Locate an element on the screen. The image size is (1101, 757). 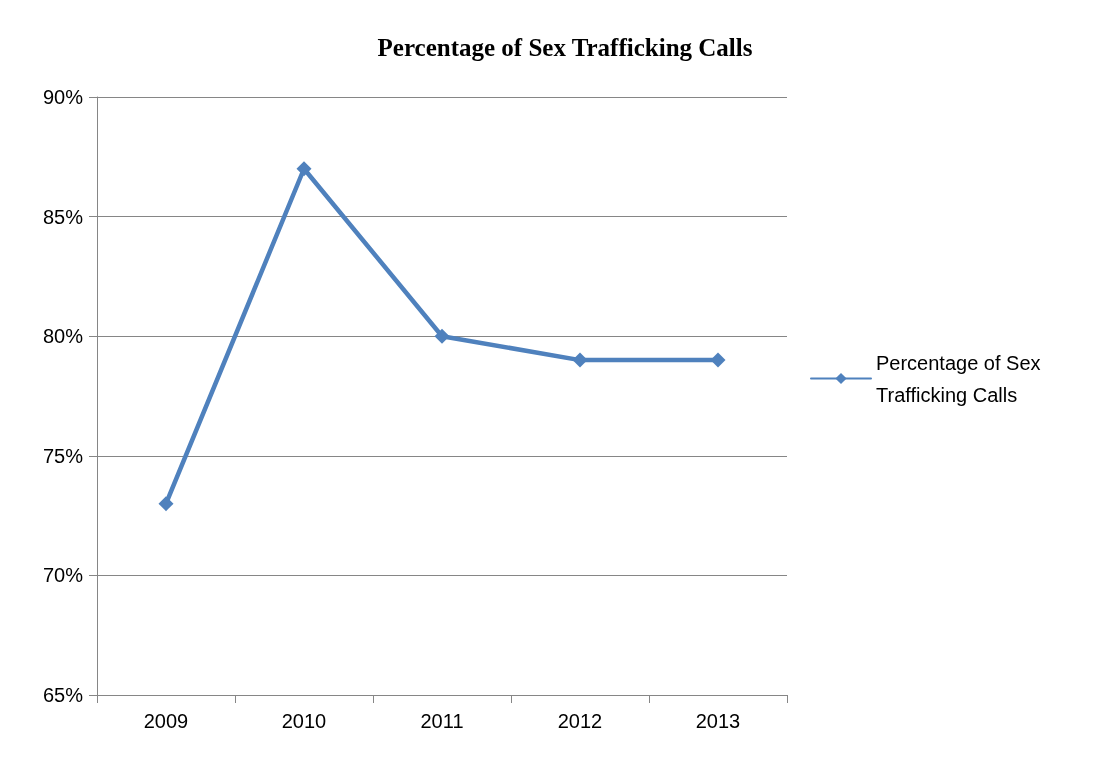
x-tick-label: 2011 is located at coordinates (442, 721).